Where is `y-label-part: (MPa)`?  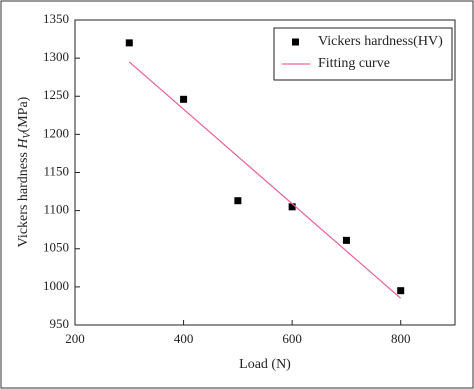
y-label-part: (MPa) is located at coordinates (23, 114).